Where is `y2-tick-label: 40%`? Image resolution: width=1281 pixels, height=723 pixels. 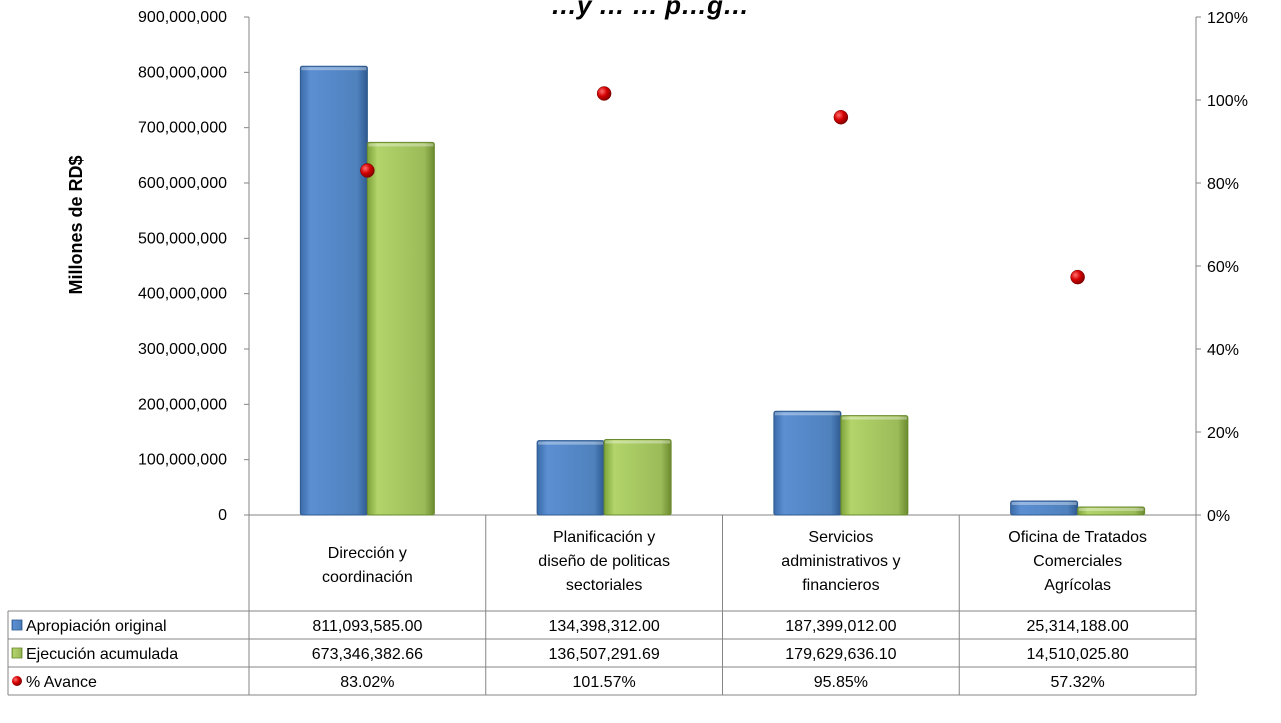 y2-tick-label: 40% is located at coordinates (1223, 350).